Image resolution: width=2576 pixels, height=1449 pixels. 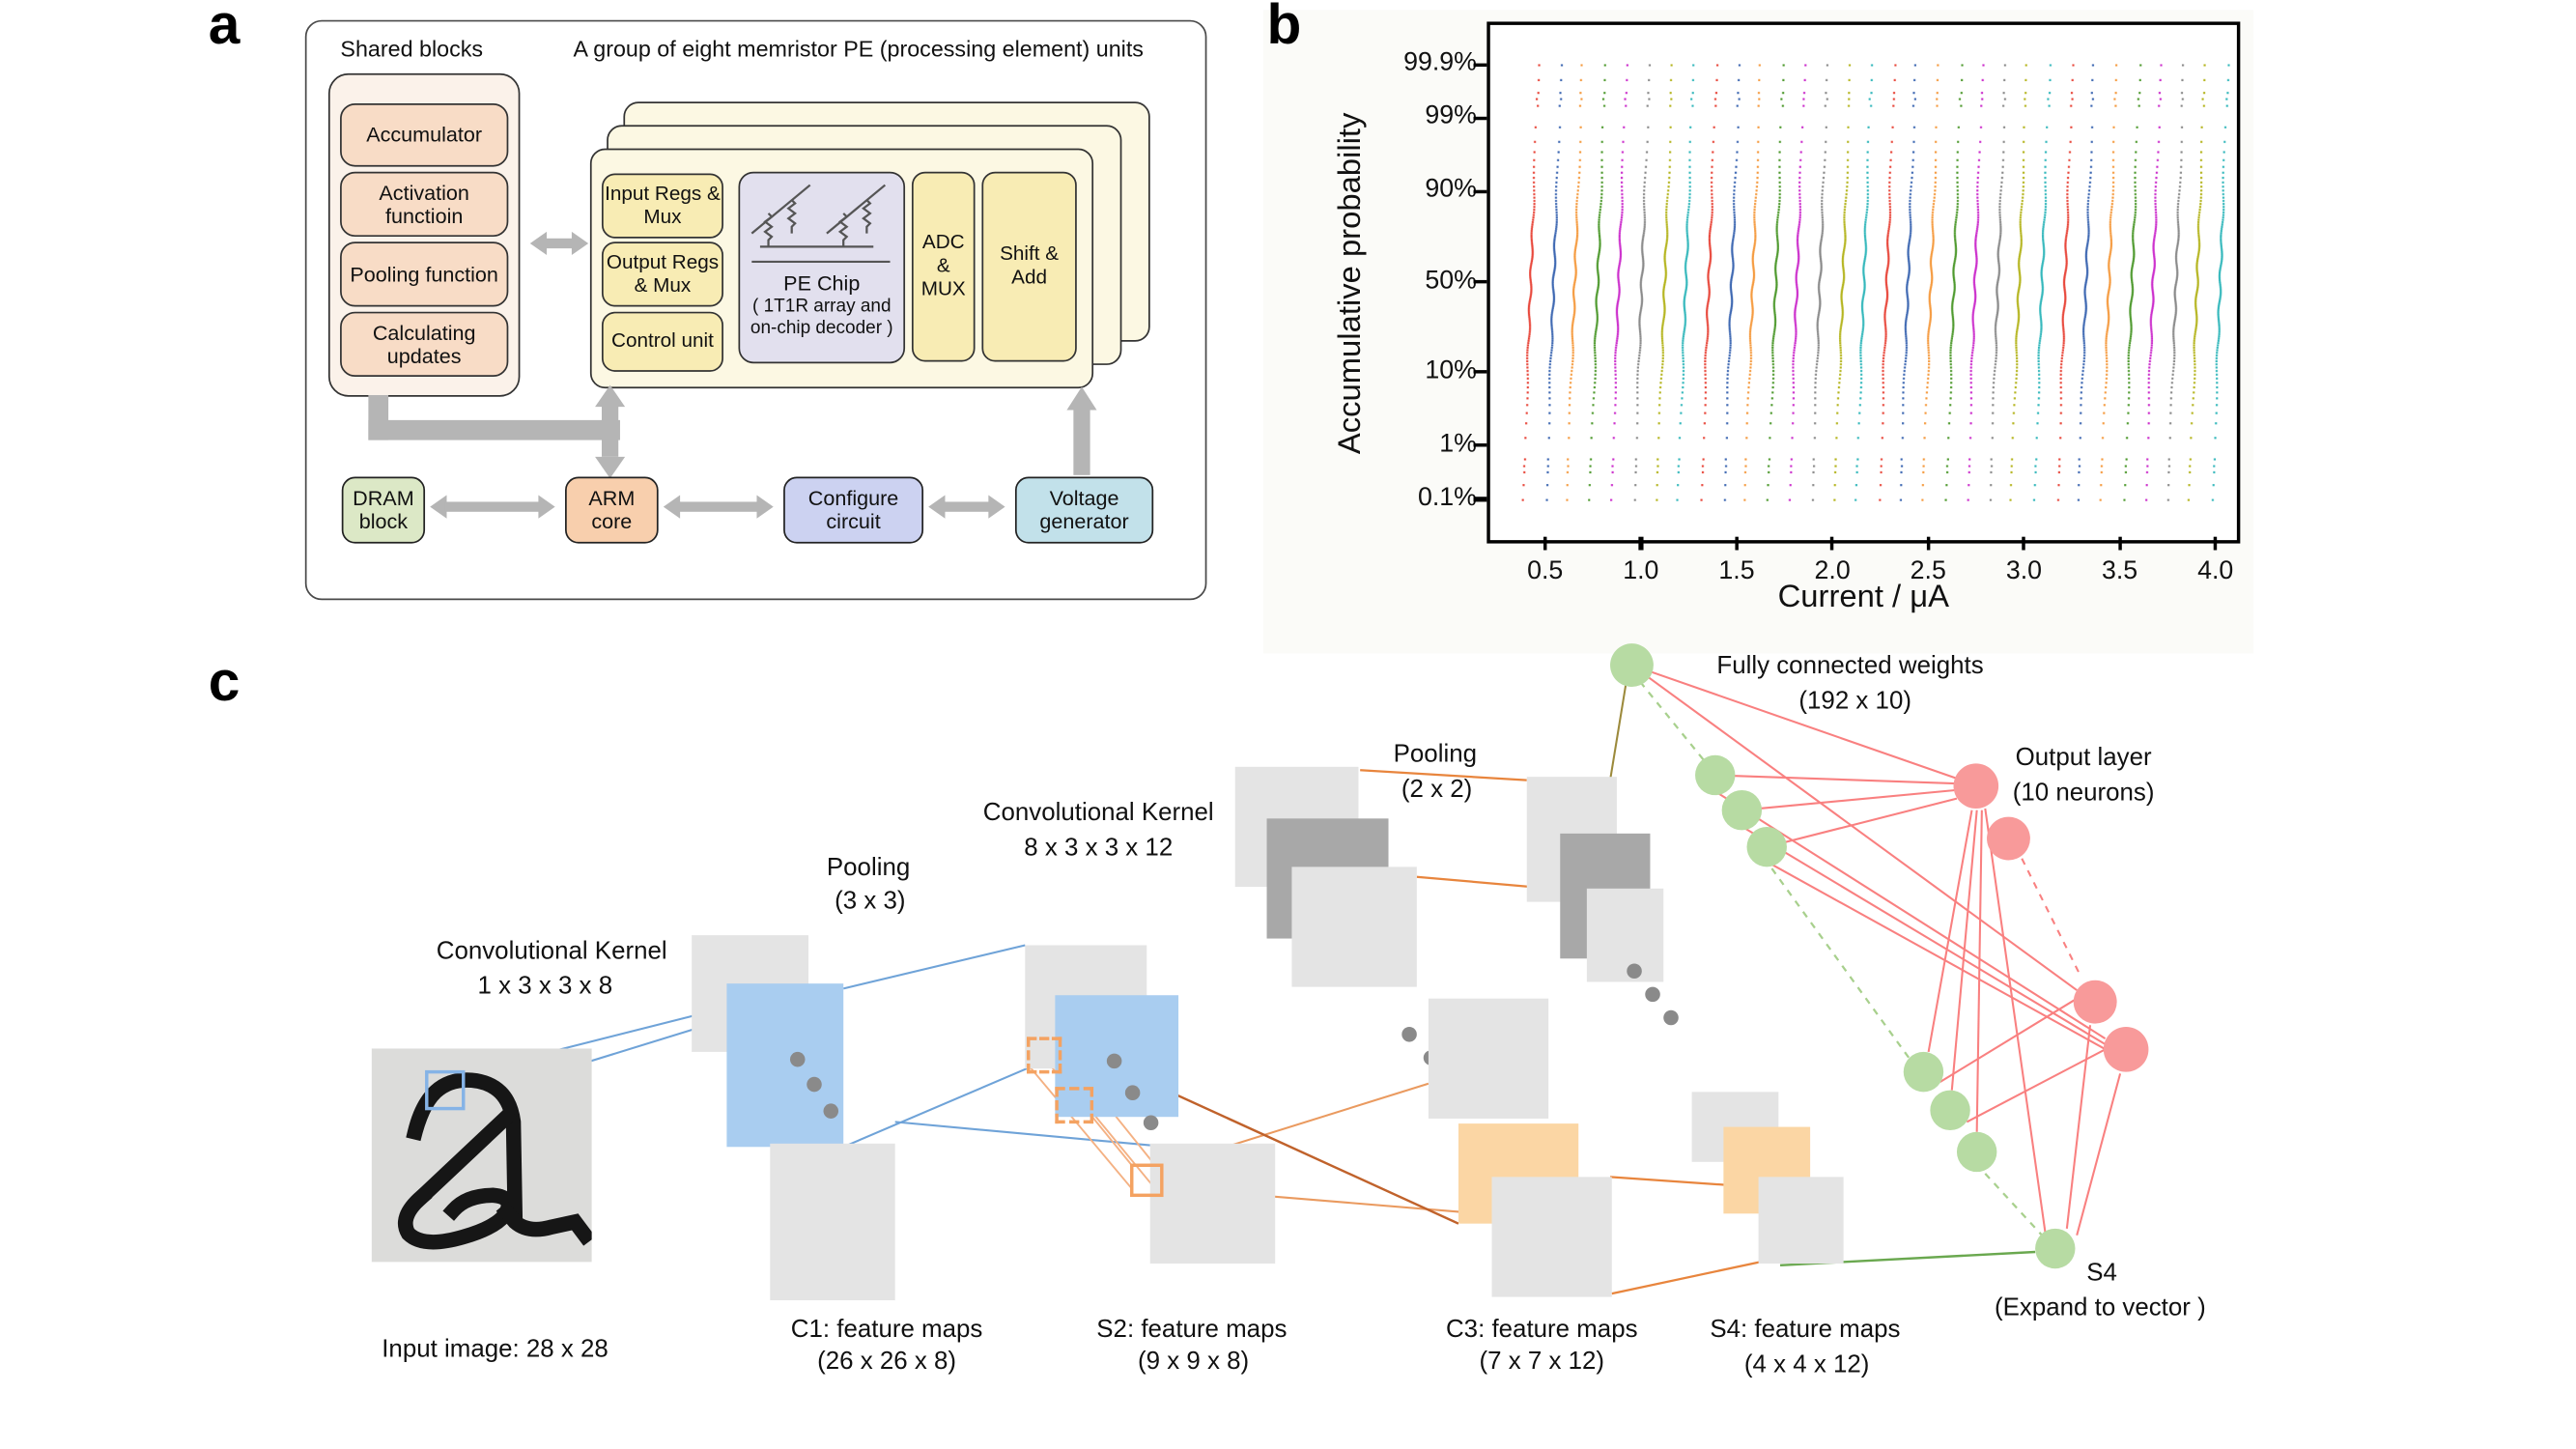 What do you see at coordinates (224, 682) in the screenshot?
I see `panel-c-label: c` at bounding box center [224, 682].